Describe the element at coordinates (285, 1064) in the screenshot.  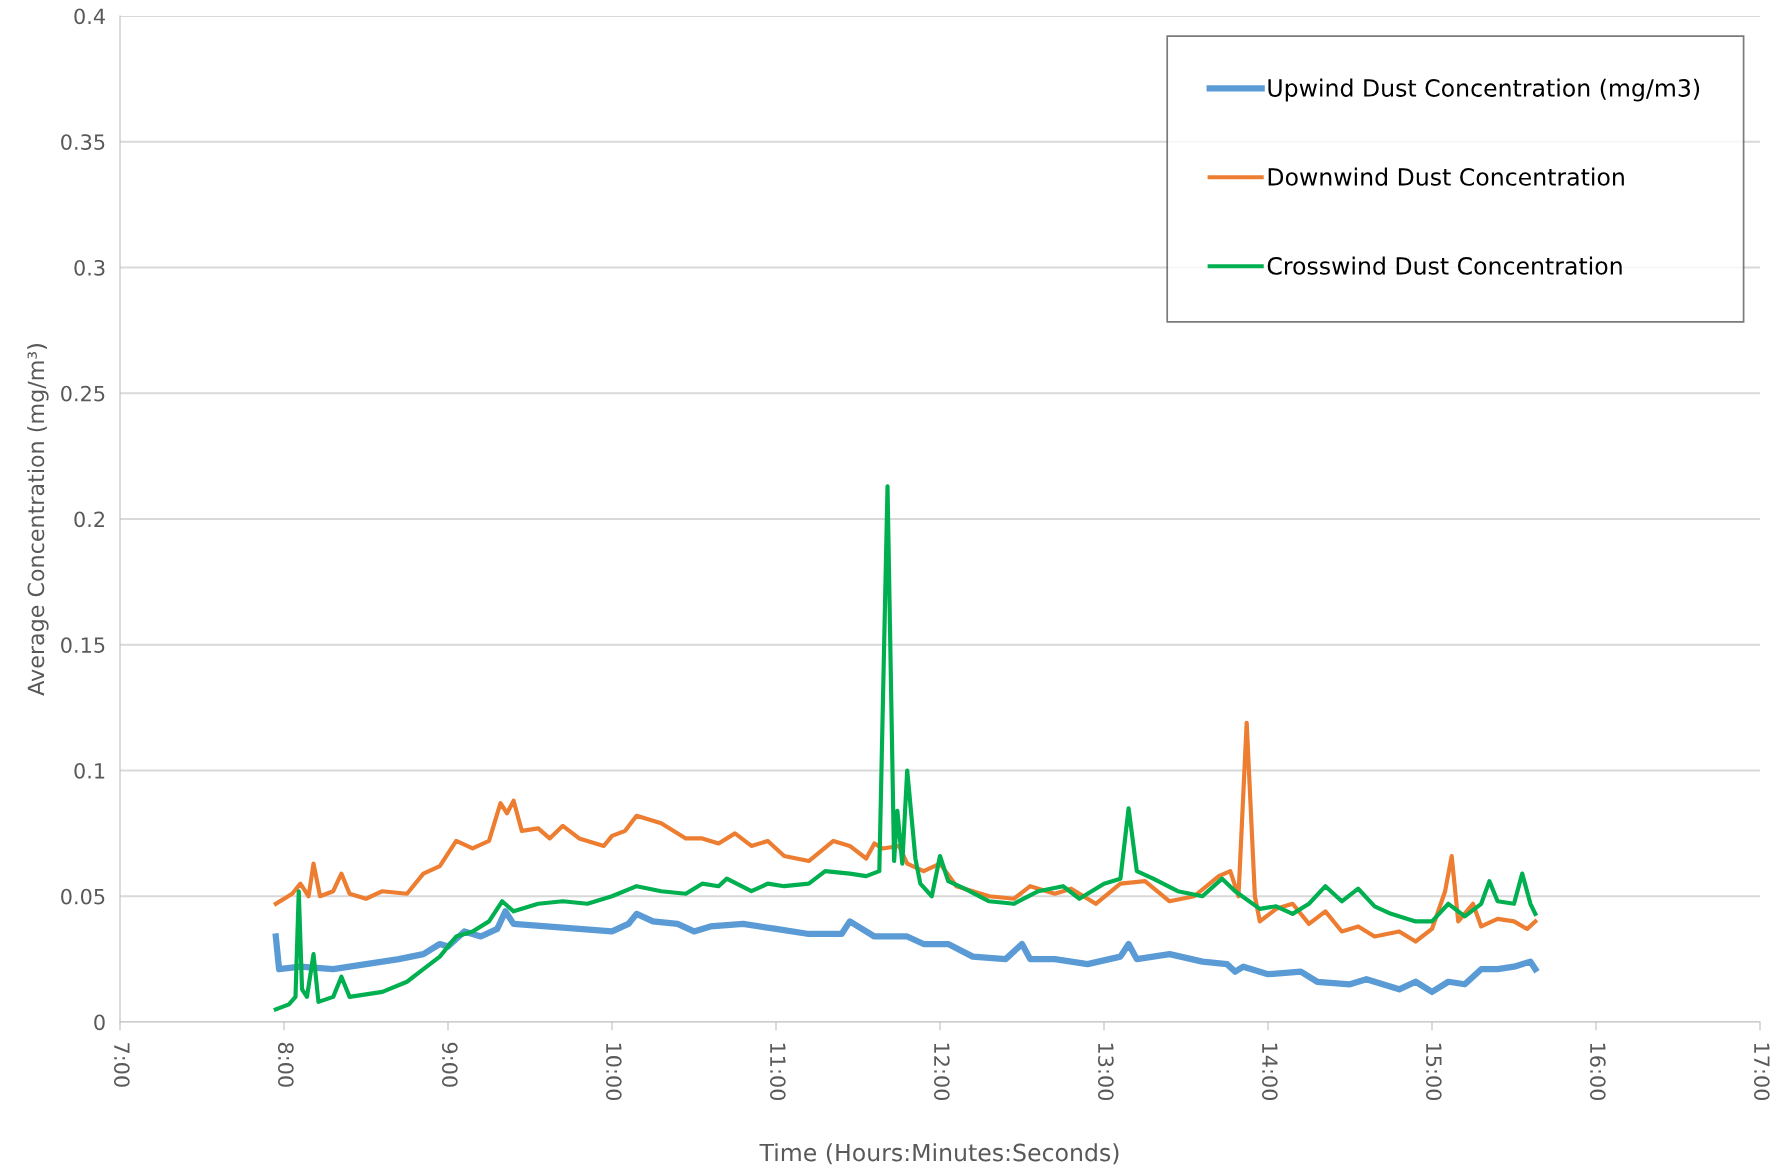
I see `x-tick-label: 8:00` at that location.